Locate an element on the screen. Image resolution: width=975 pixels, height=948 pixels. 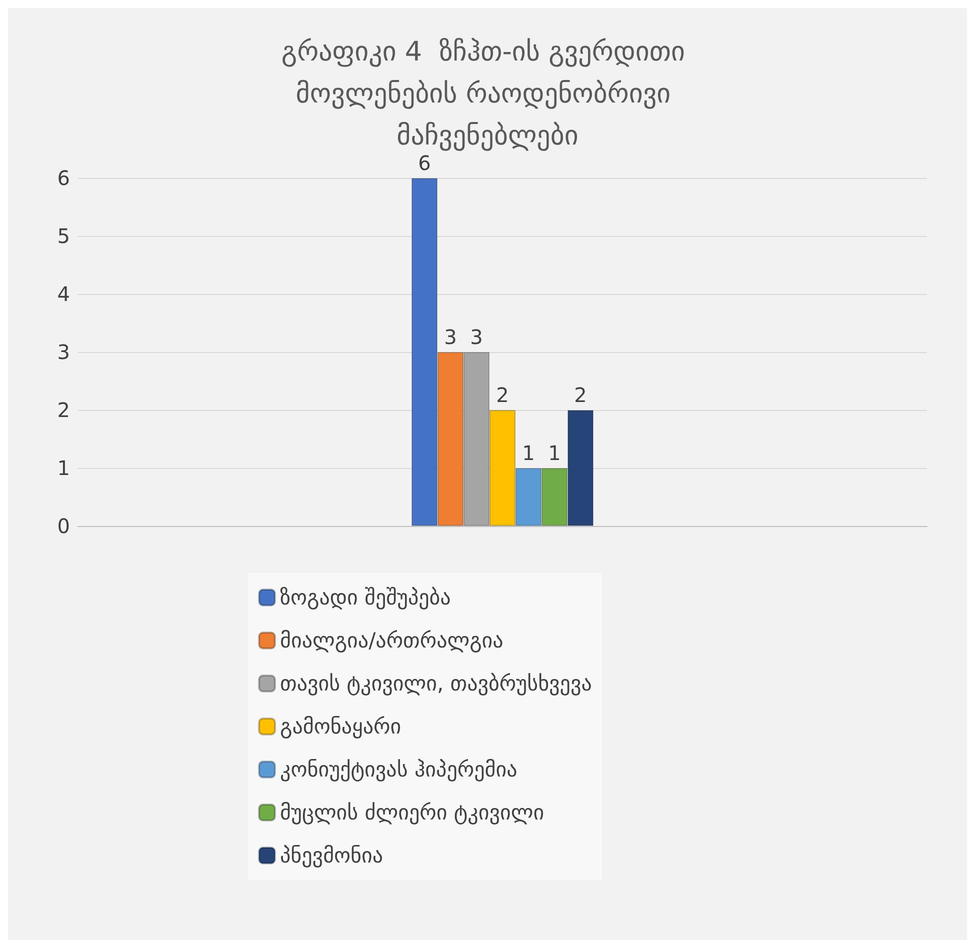
y-tick-label: 2 is located at coordinates (63, 410).